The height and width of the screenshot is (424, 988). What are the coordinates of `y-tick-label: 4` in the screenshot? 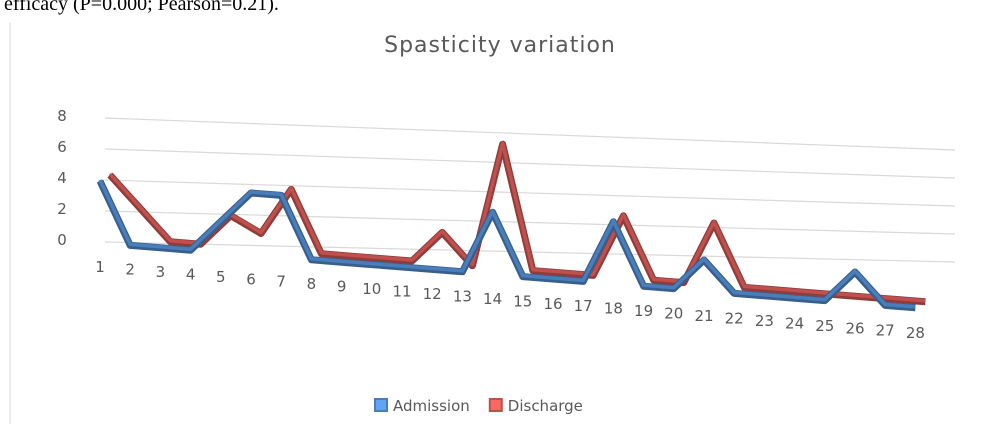 It's located at (62, 178).